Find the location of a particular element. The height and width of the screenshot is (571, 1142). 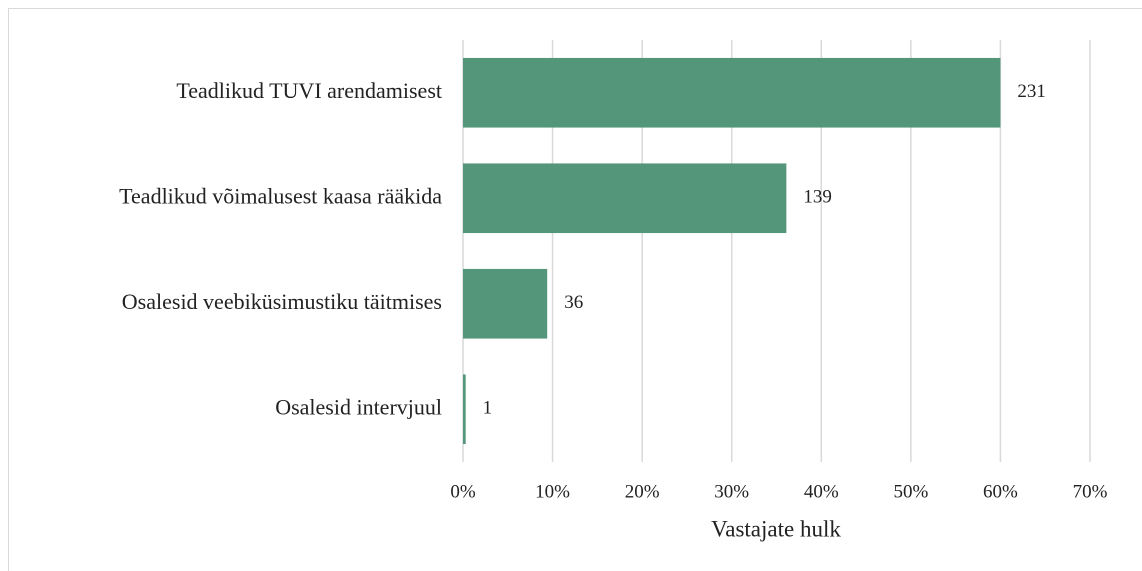

y-tick-label: Teadlikud võimalusest kaasa rääkida is located at coordinates (280, 195).